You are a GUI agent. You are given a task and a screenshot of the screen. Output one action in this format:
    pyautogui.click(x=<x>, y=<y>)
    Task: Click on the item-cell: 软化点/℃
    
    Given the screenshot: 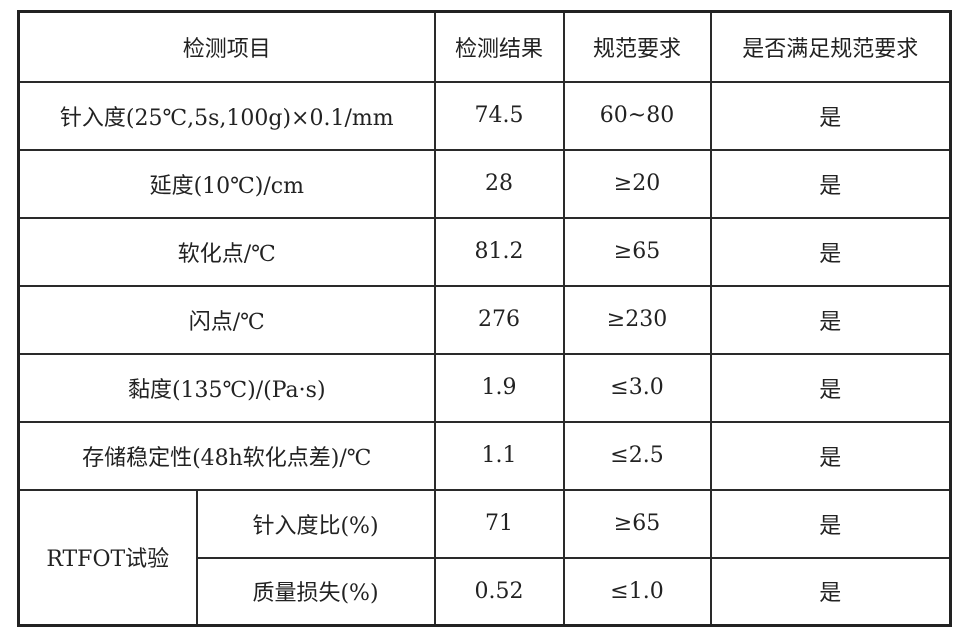 What is the action you would take?
    pyautogui.click(x=226, y=251)
    